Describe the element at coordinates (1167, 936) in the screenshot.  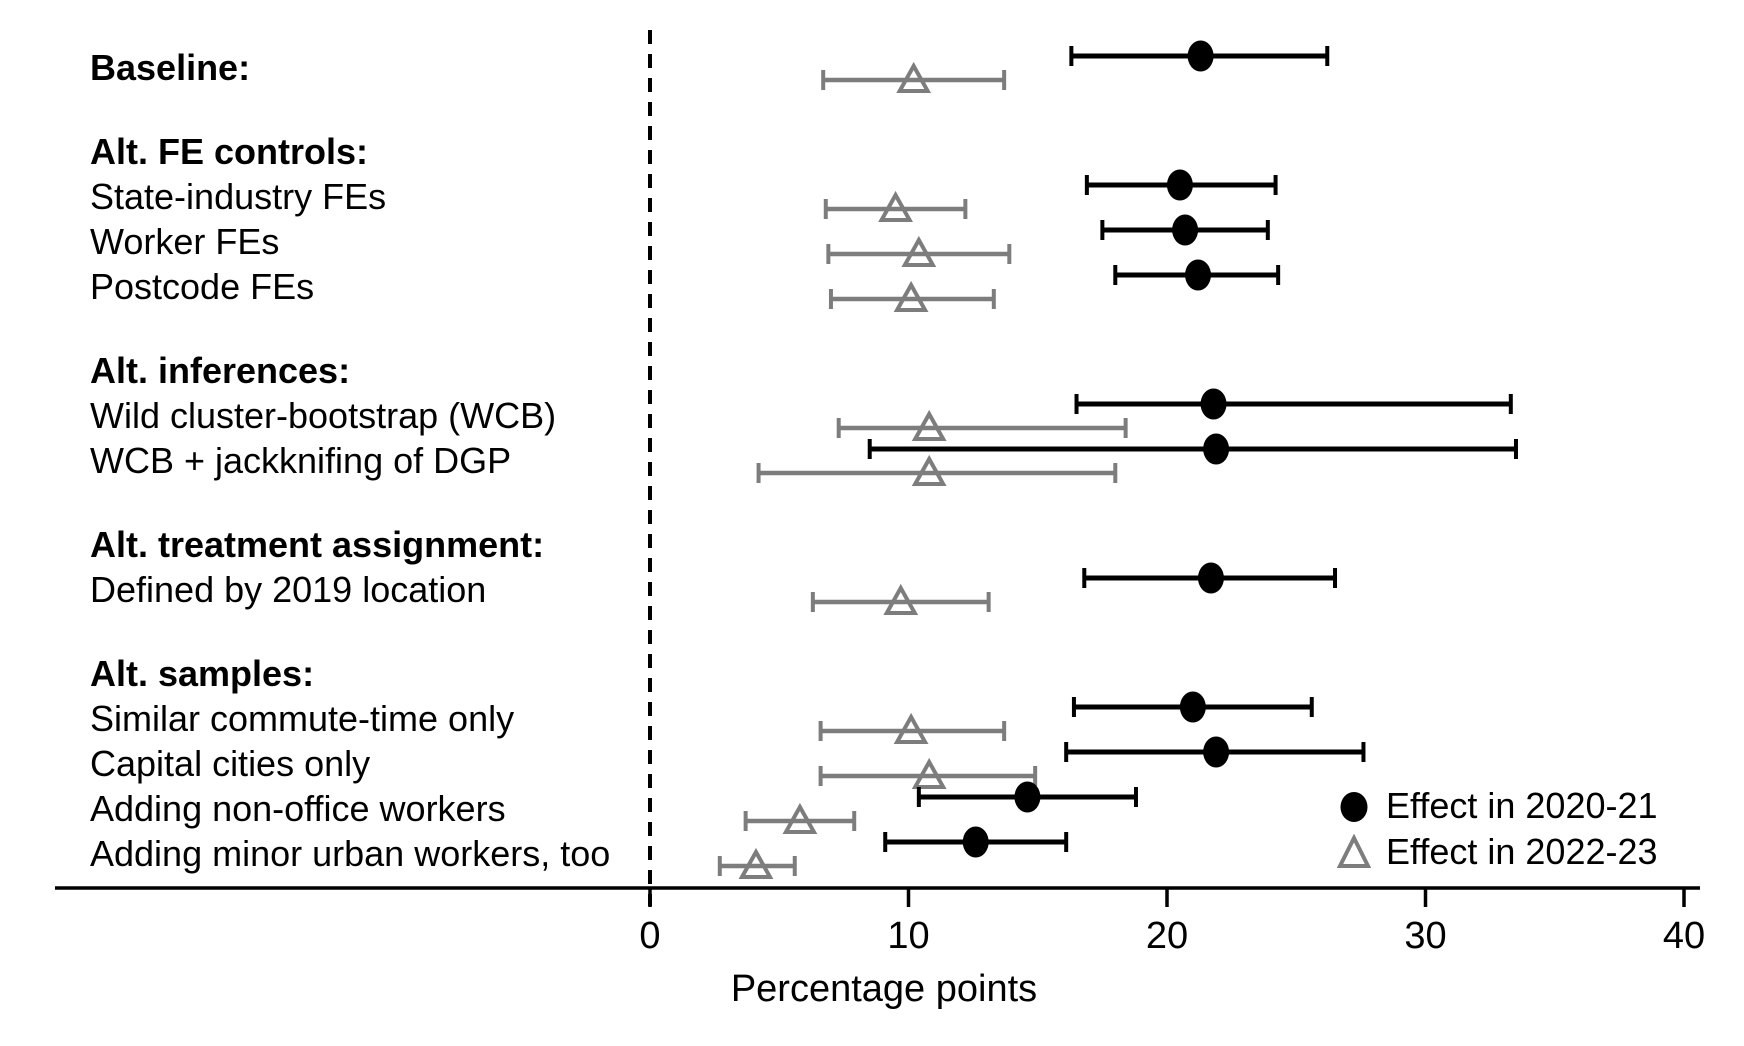
I see `x-tick-label: 20` at that location.